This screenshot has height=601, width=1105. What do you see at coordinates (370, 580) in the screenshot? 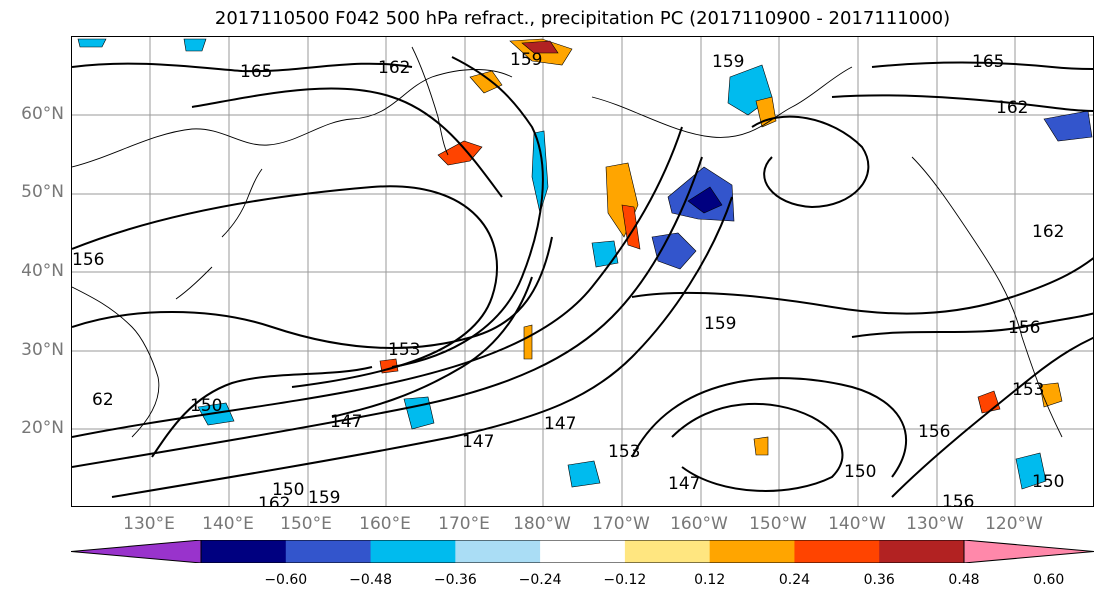
I see `colorbar-tick-label: −0.48` at bounding box center [370, 580].